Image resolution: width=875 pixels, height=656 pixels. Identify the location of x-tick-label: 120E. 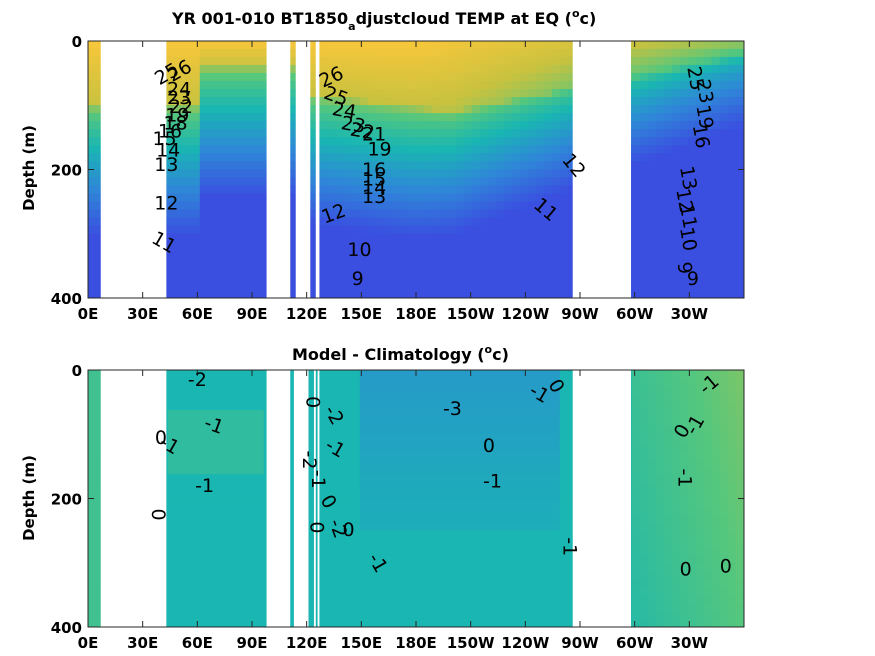
(307, 314).